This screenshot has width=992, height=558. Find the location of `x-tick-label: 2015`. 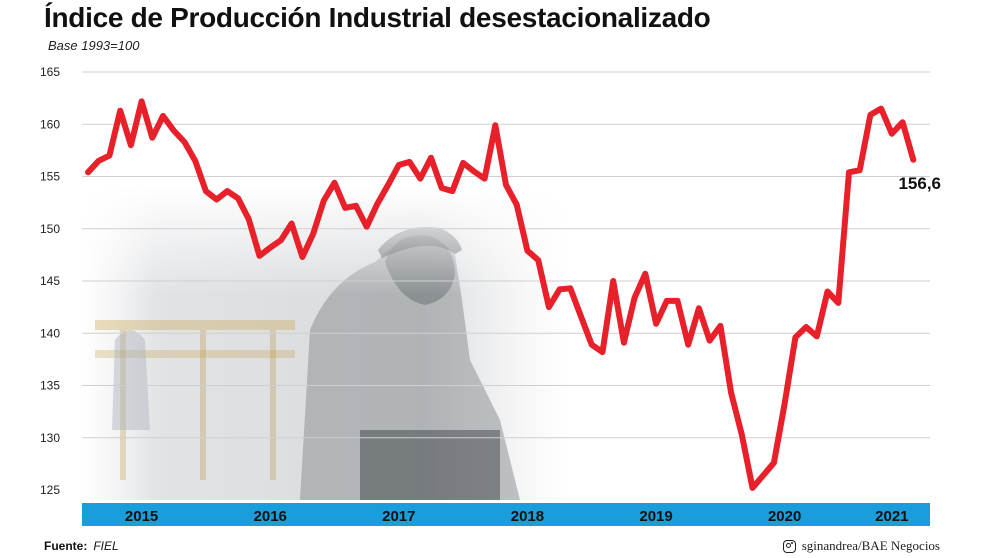

x-tick-label: 2015 is located at coordinates (141, 516).